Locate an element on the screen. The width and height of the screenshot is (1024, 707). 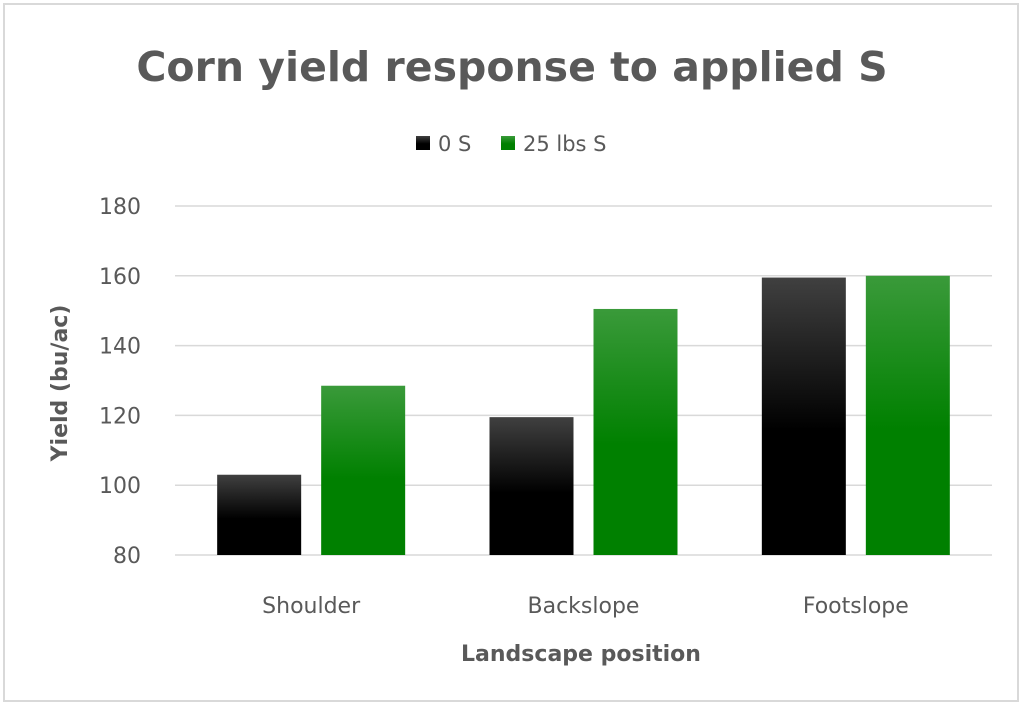
legend: 0 S 25 lbs S is located at coordinates (511, 144).